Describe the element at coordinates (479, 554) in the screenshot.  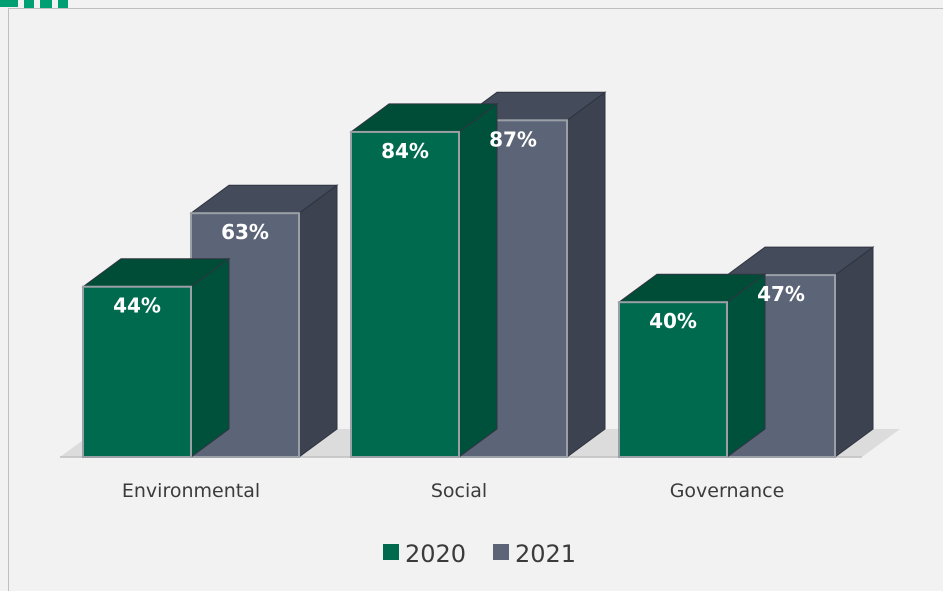
I see `legend: 2020 2021` at that location.